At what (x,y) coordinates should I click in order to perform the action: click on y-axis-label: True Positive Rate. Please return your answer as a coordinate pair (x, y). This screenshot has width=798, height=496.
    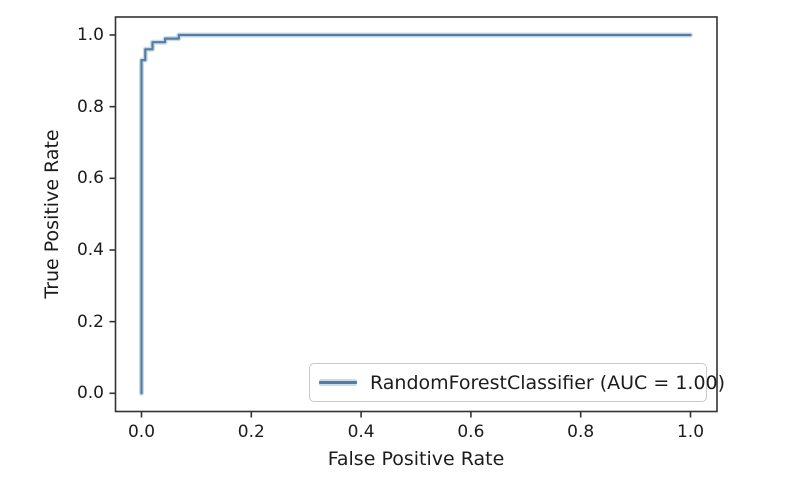
    Looking at the image, I should click on (52, 214).